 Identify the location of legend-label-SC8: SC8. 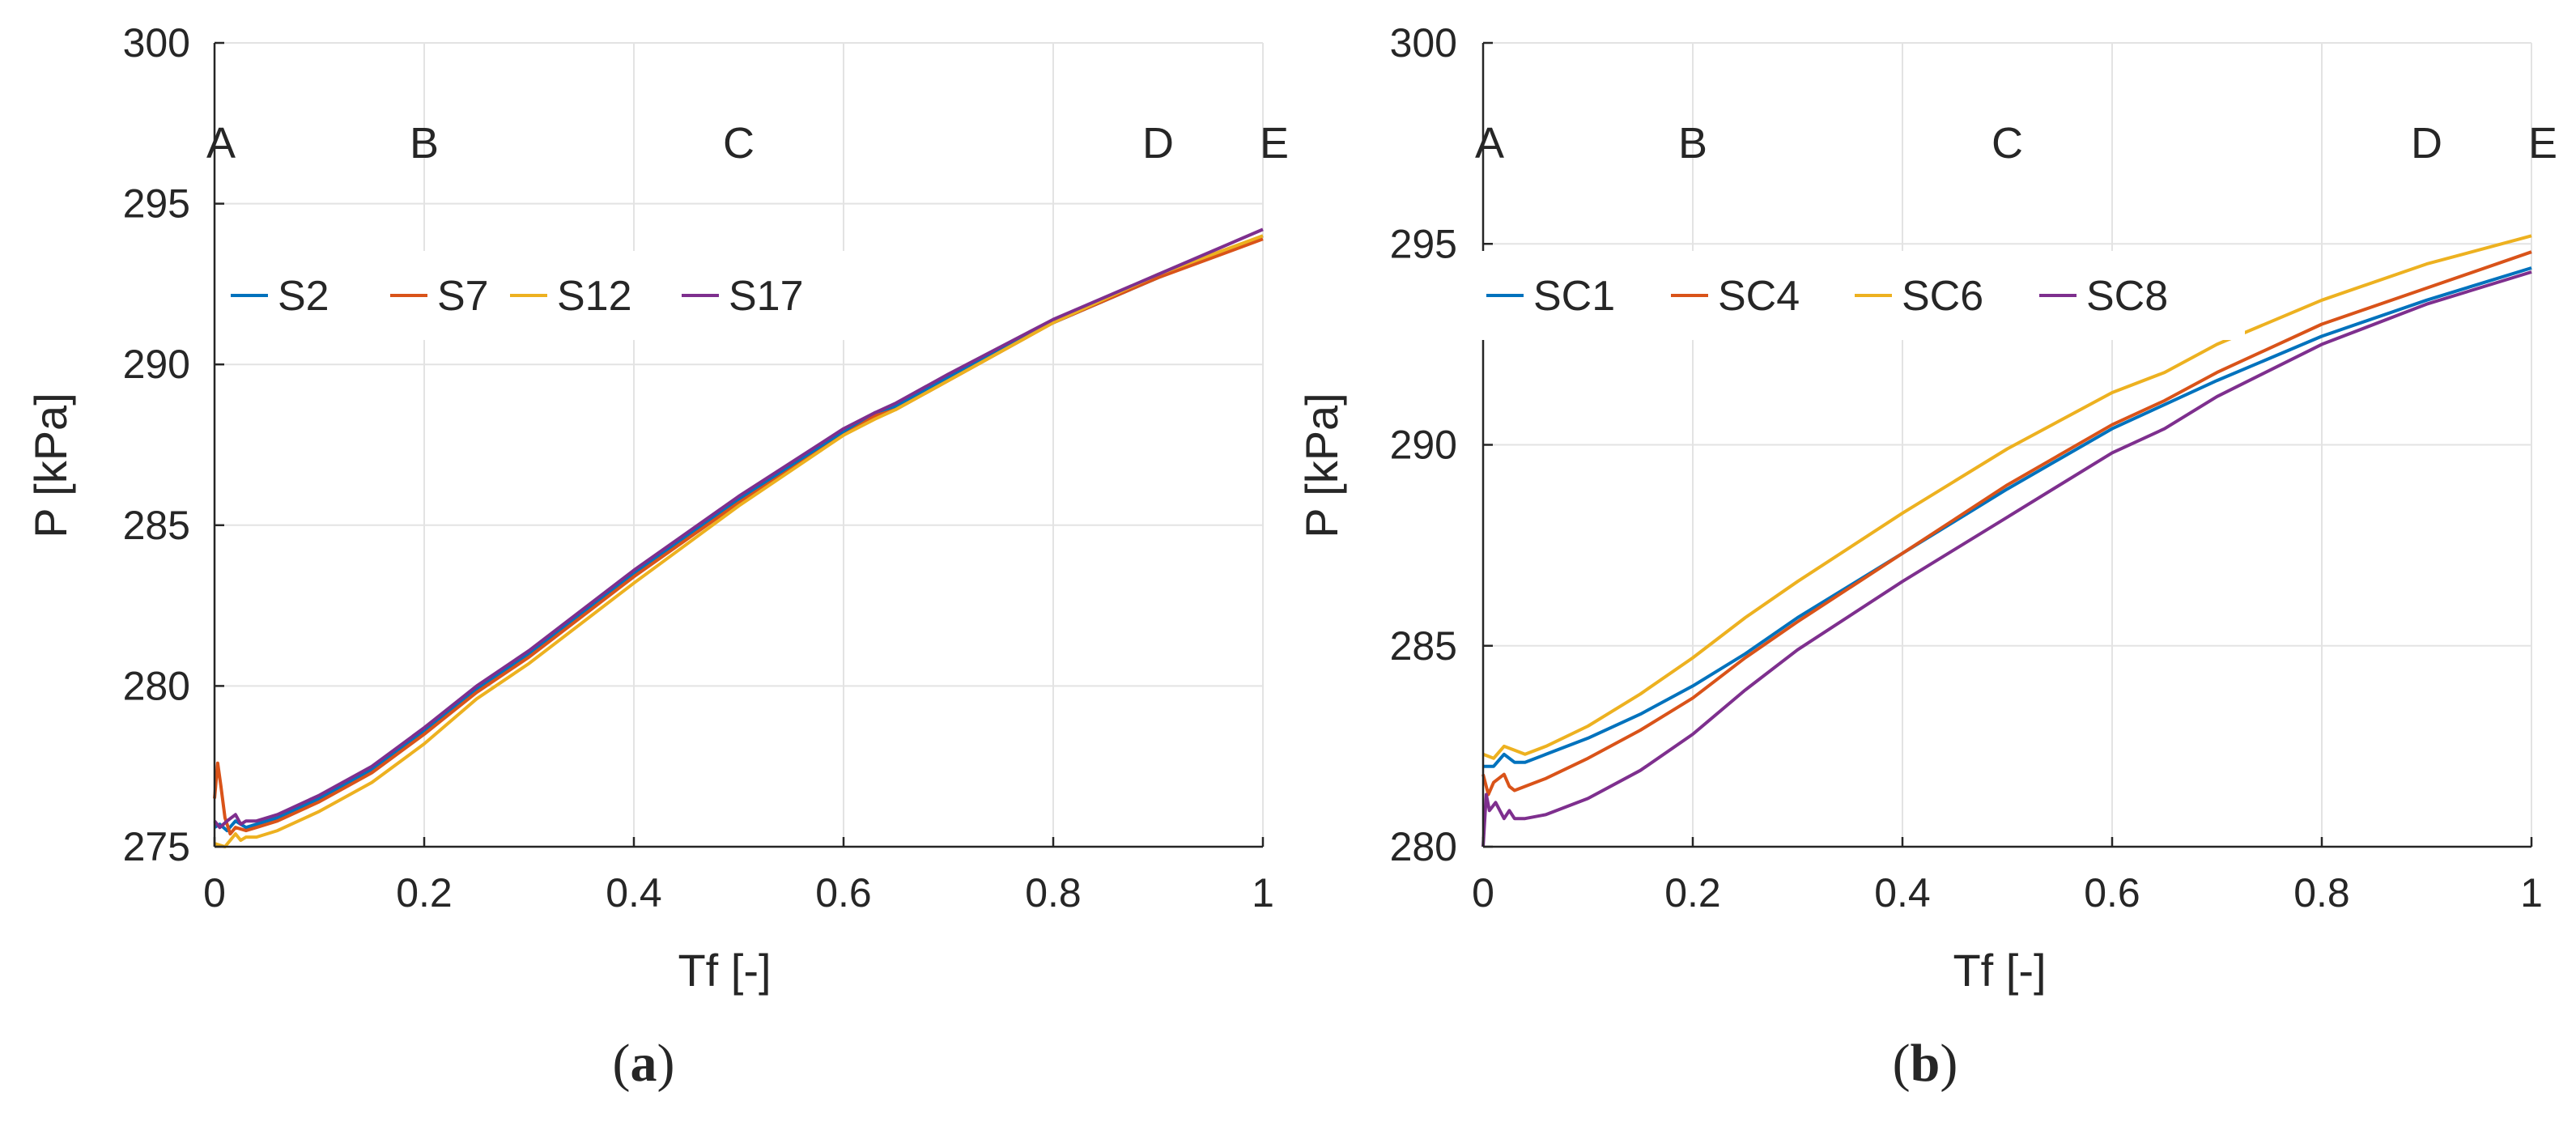
(2127, 296).